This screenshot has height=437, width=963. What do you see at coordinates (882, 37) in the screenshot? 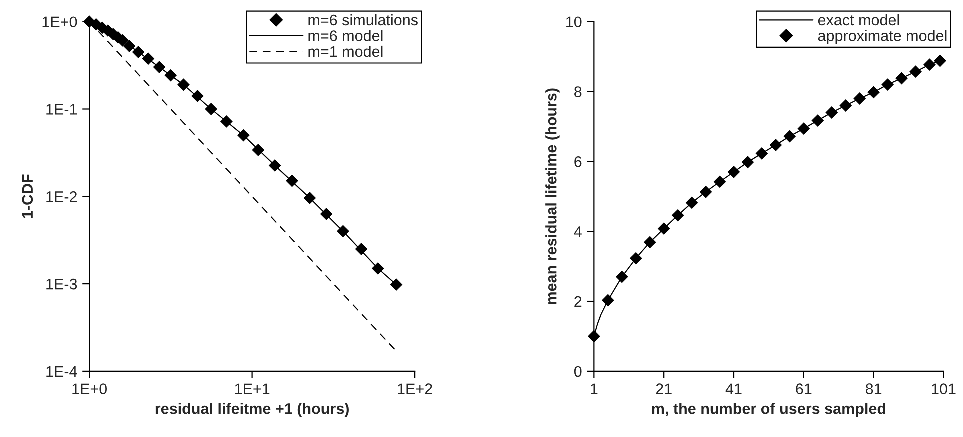
I see `legend-label: approximate model` at bounding box center [882, 37].